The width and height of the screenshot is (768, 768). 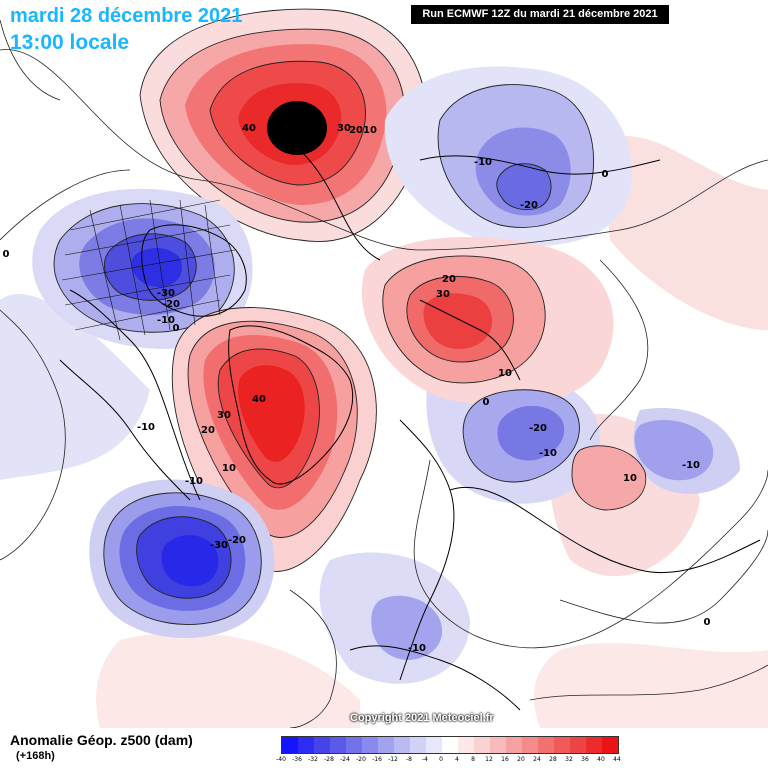 I want to click on color-legend, so click(x=450, y=745).